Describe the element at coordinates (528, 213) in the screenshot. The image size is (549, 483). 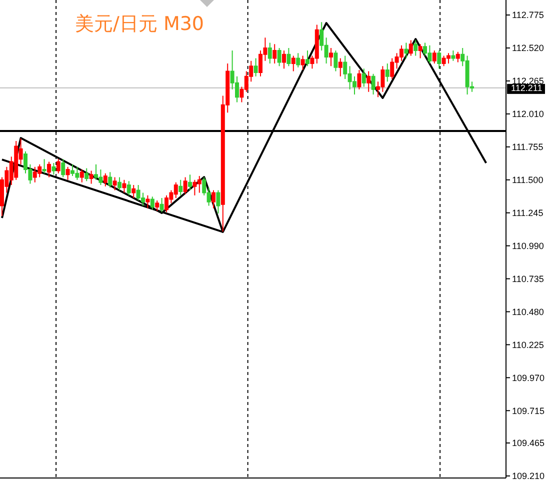
I see `y-tick-label: 111.245` at that location.